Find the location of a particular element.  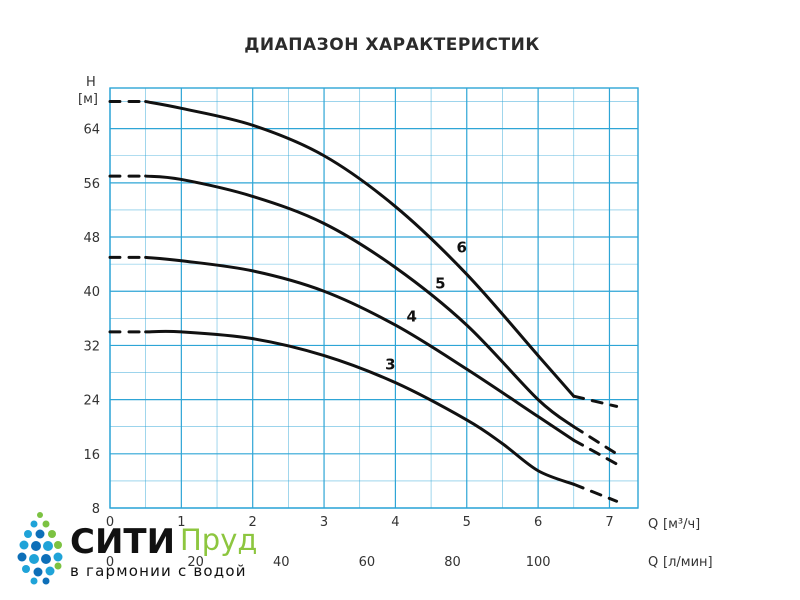

x-tick-label: 4 is located at coordinates (395, 522).